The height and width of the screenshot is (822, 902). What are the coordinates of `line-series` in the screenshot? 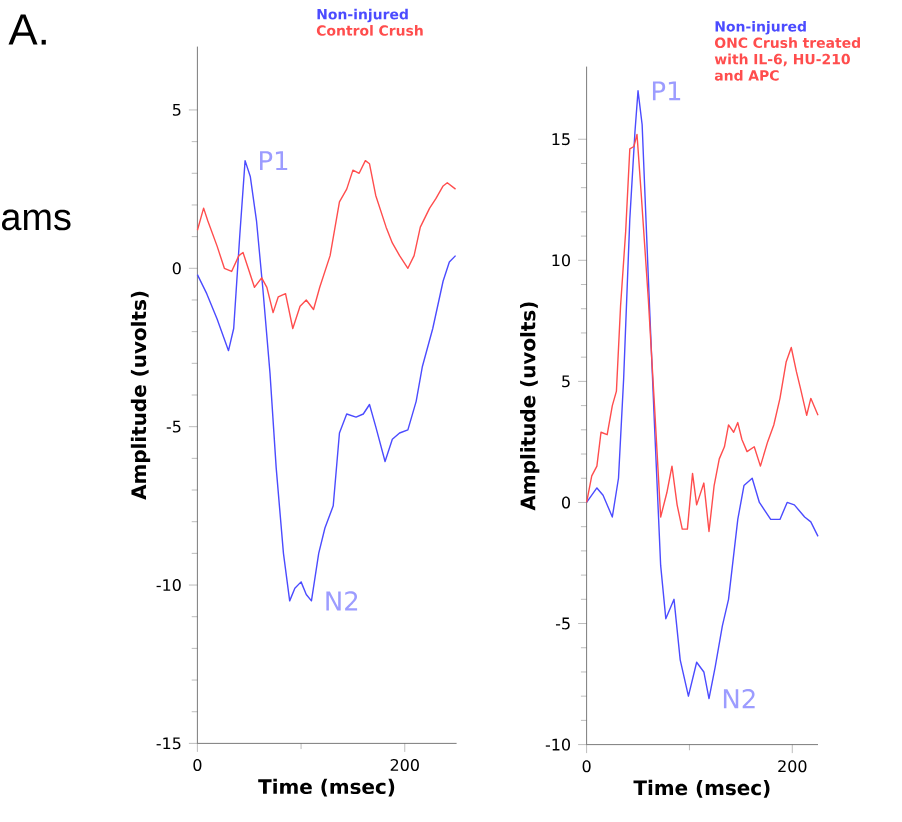 It's located at (702, 333).